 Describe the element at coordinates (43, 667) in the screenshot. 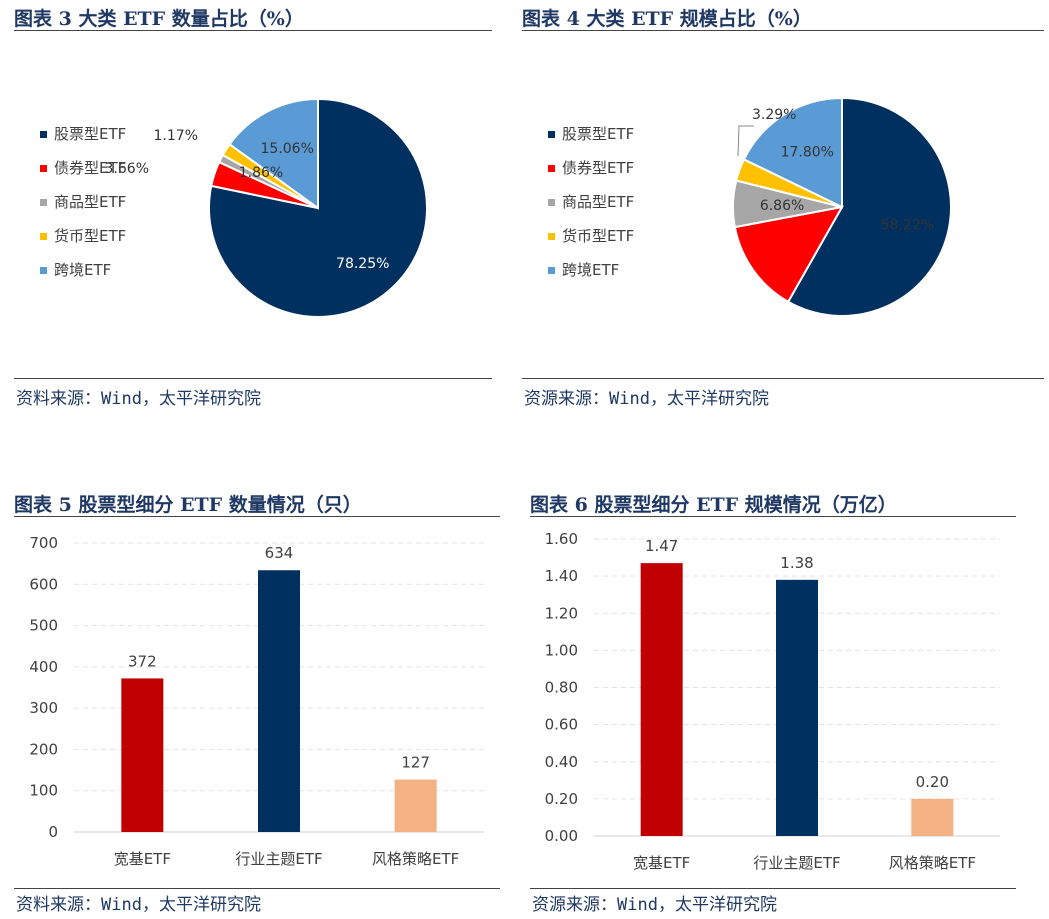

I see `y-tick-label: 400` at that location.